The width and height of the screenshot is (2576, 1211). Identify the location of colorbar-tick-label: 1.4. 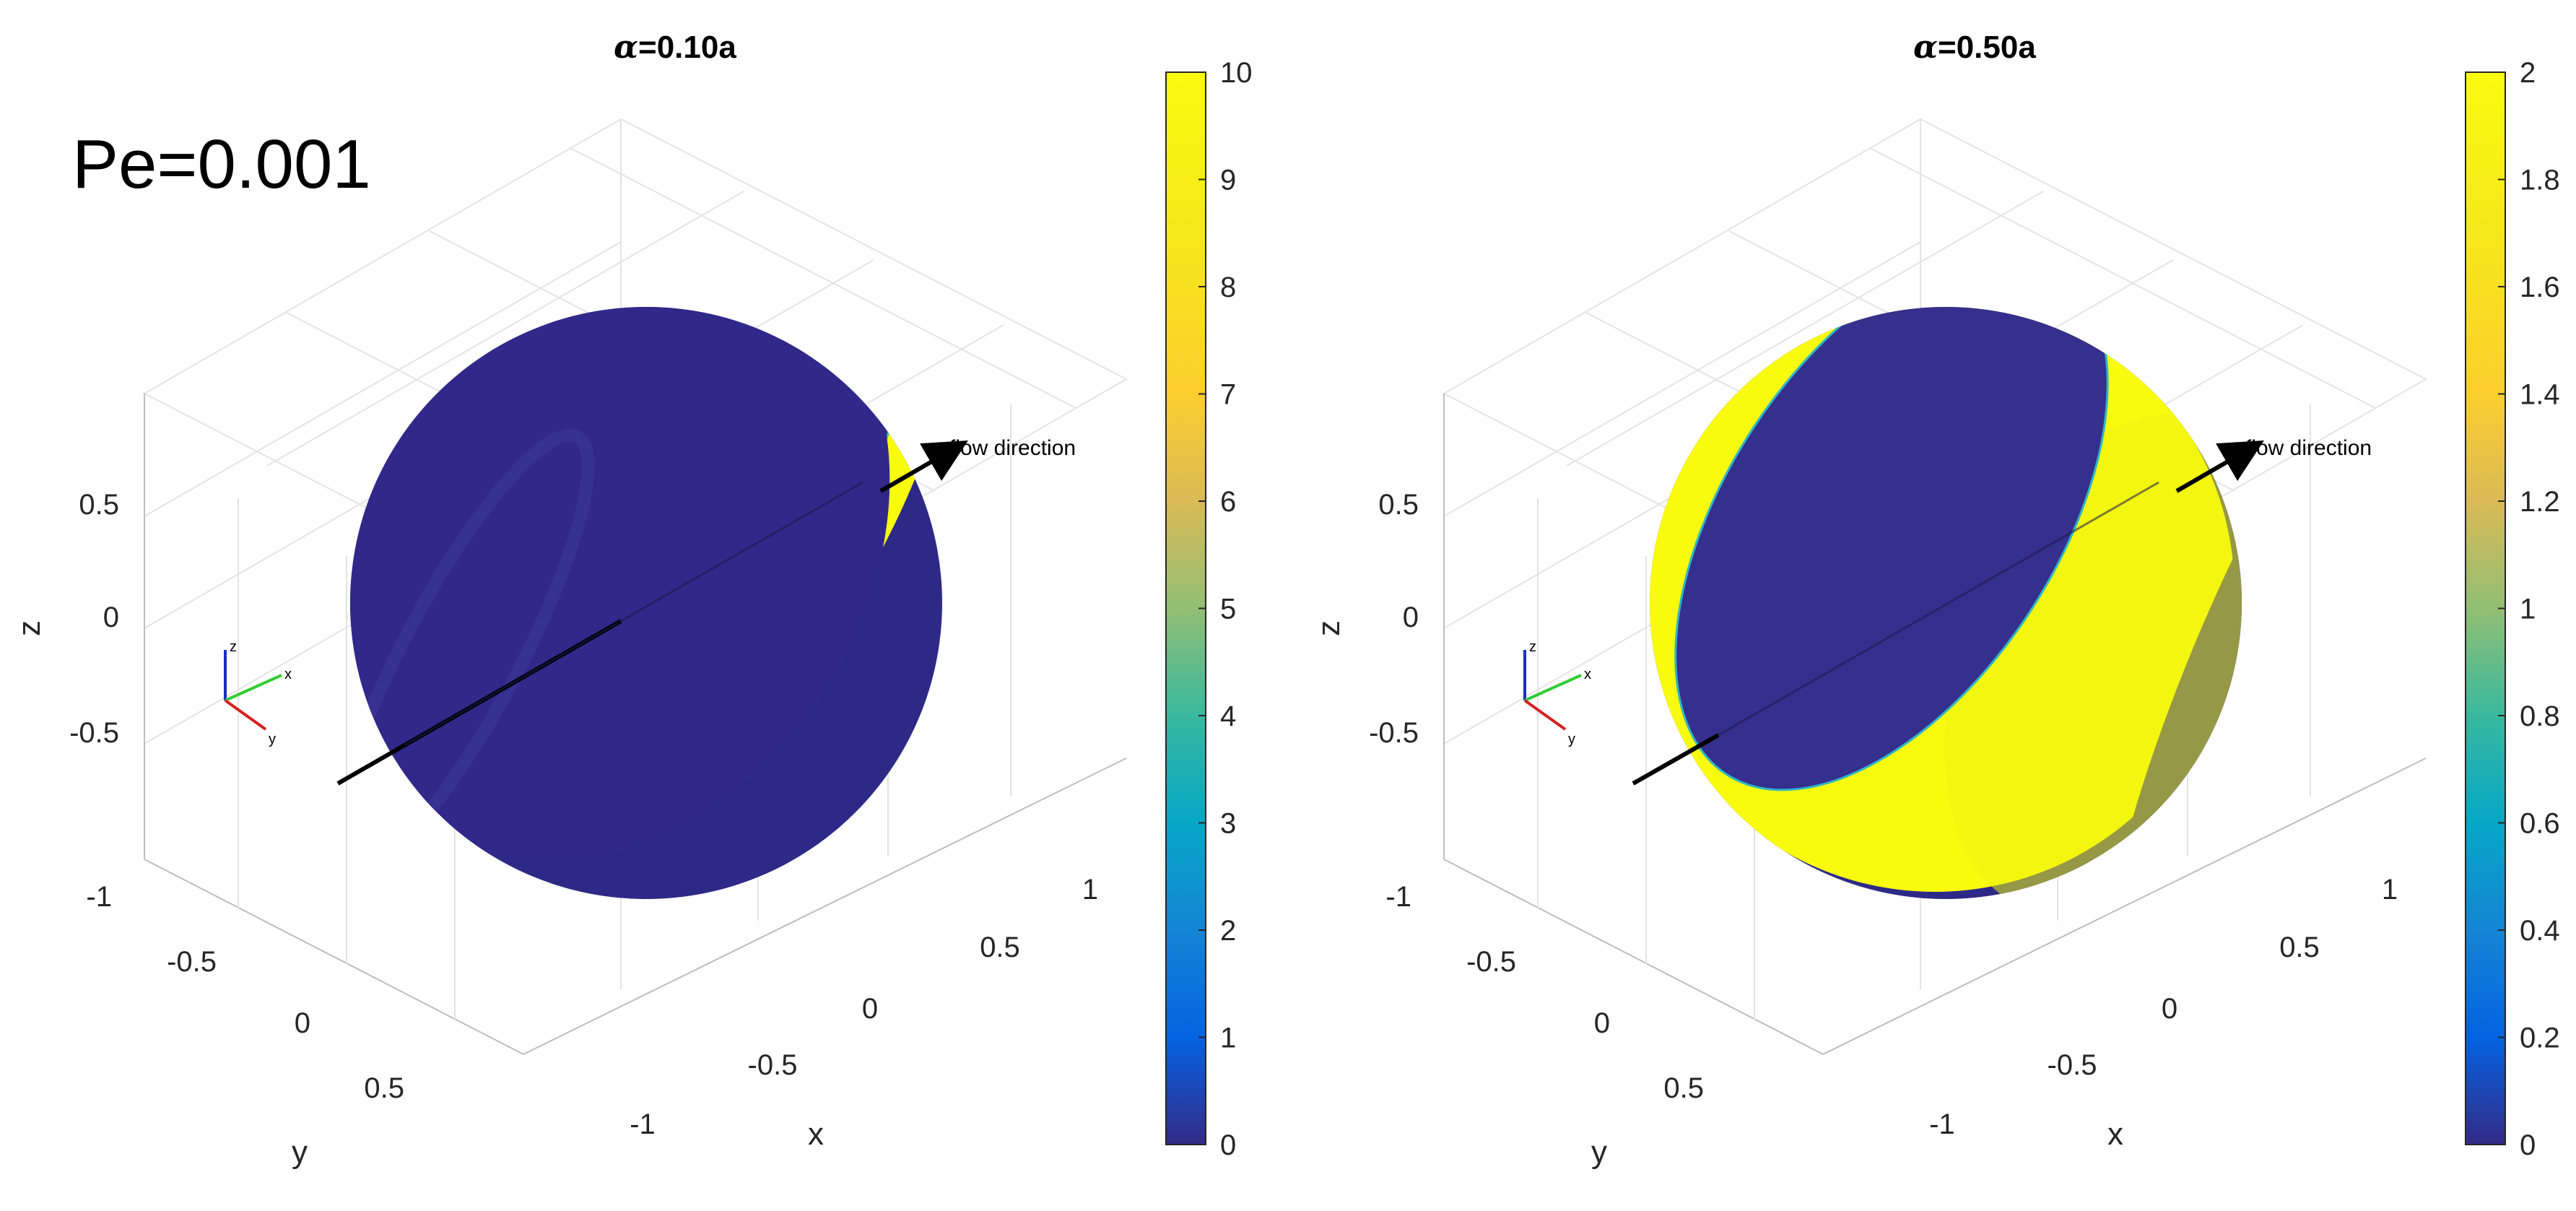
(2540, 395).